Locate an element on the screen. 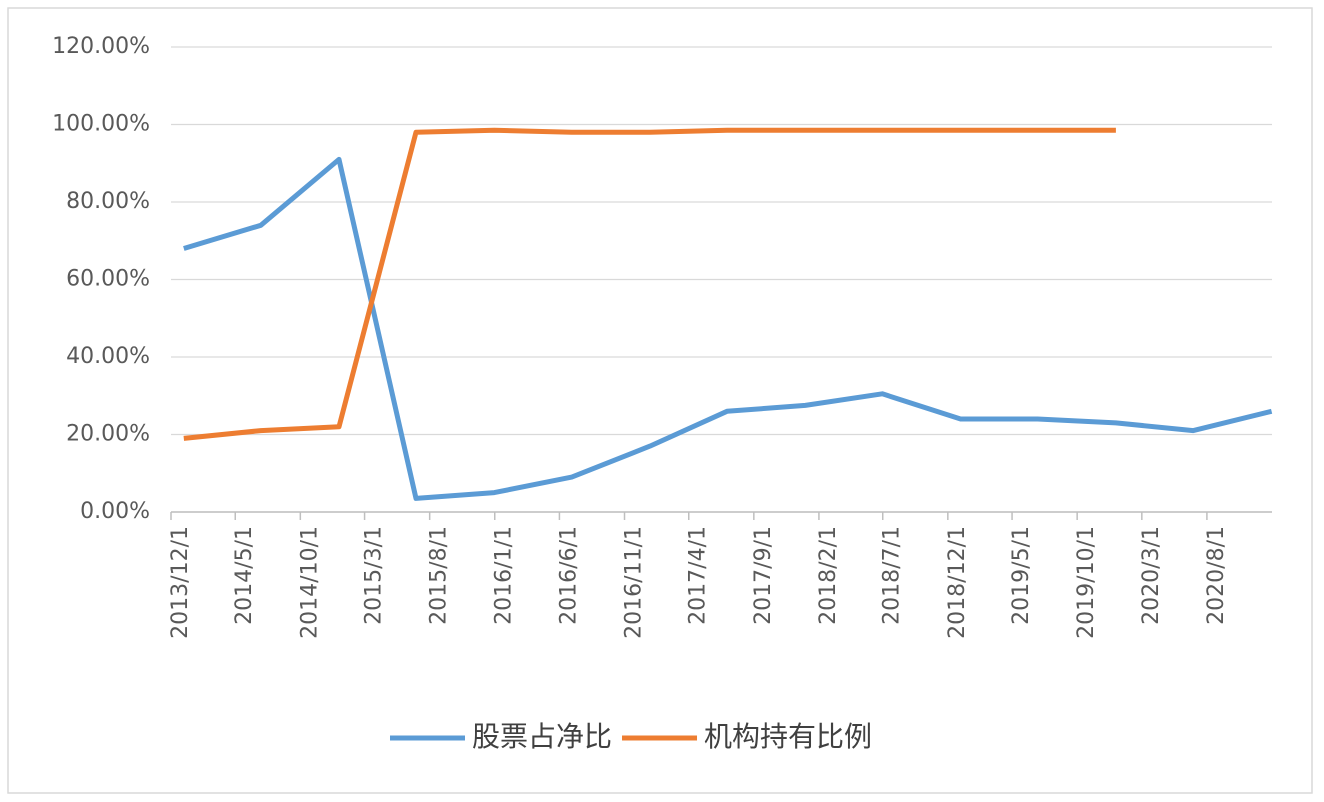 Image resolution: width=1324 pixels, height=802 pixels. y-tick-label: 120.00% is located at coordinates (101, 46).